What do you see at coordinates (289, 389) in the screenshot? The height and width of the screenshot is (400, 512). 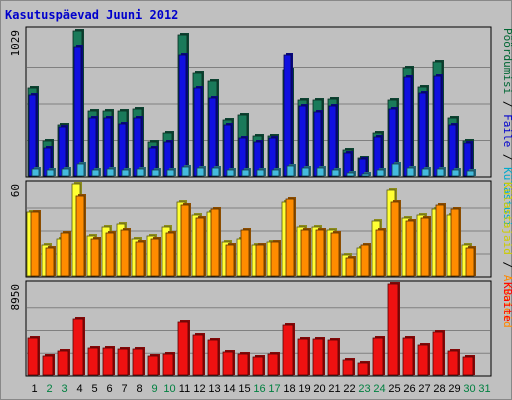 I see `x-tick-label: 18` at bounding box center [289, 389].